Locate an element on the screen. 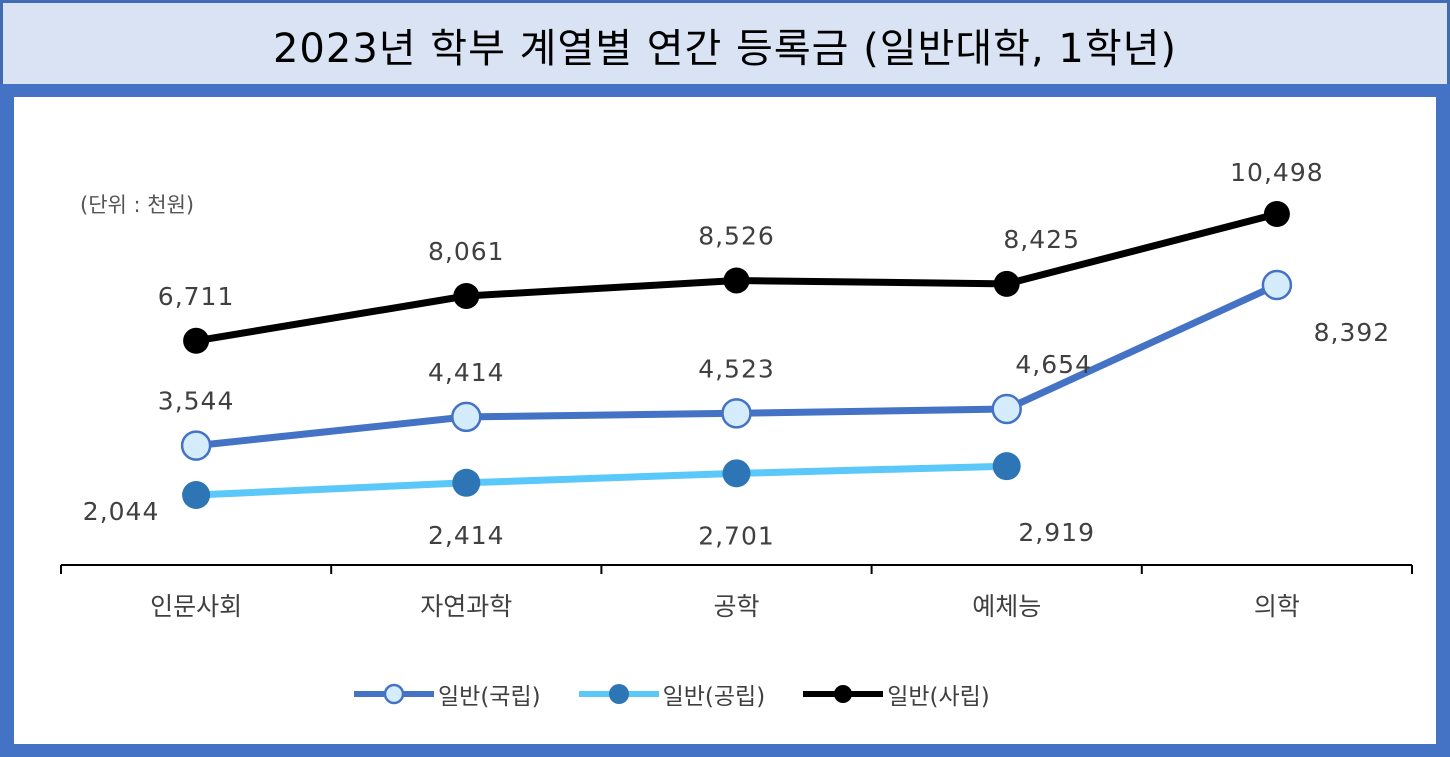 This screenshot has width=1450, height=757. legend-label-private: 일반(사립) is located at coordinates (938, 697).